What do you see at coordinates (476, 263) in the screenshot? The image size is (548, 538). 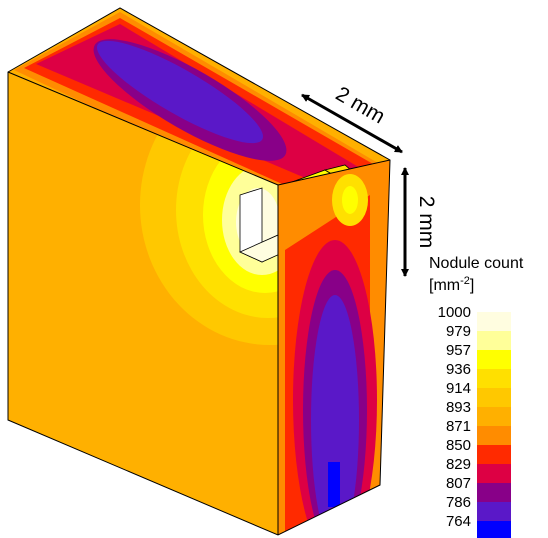 I see `legend-title: Nodule count` at bounding box center [476, 263].